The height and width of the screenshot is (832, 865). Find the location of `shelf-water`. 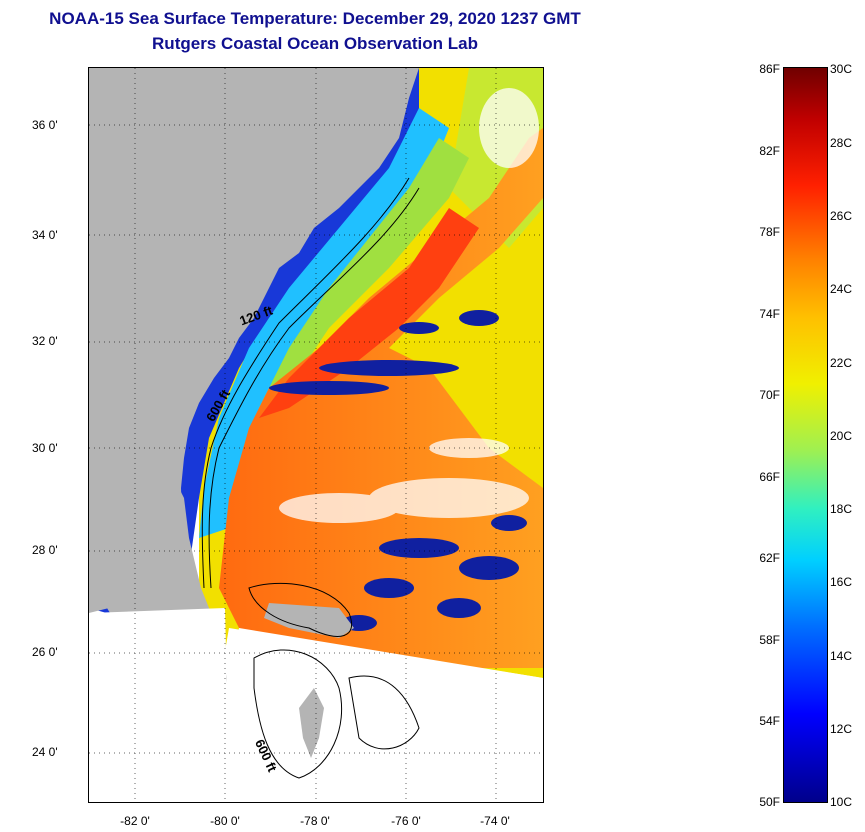

shelf-water is located at coordinates (324, 323).